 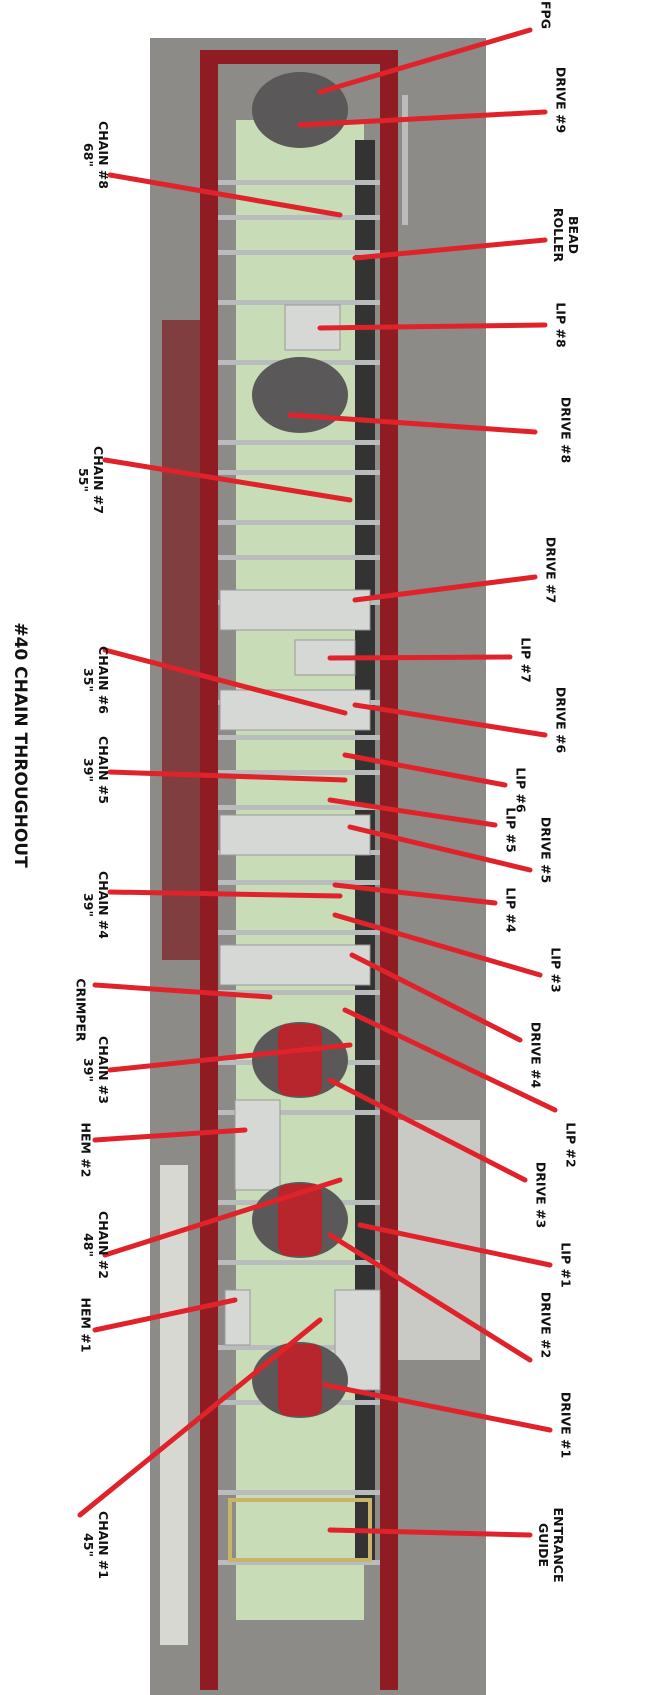 What do you see at coordinates (88, 155) in the screenshot?
I see `callout-label: 68"` at bounding box center [88, 155].